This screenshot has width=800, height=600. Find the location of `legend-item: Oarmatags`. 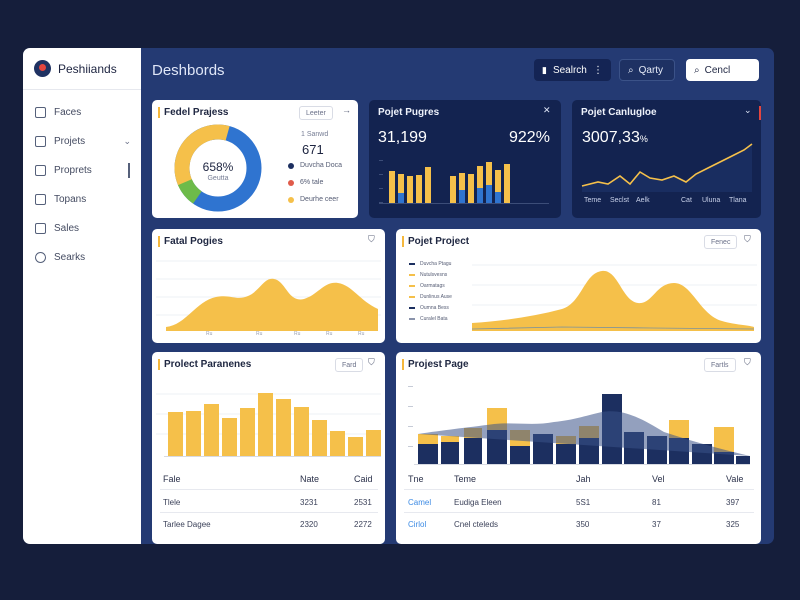

legend-item: Oarmatags is located at coordinates (427, 286).